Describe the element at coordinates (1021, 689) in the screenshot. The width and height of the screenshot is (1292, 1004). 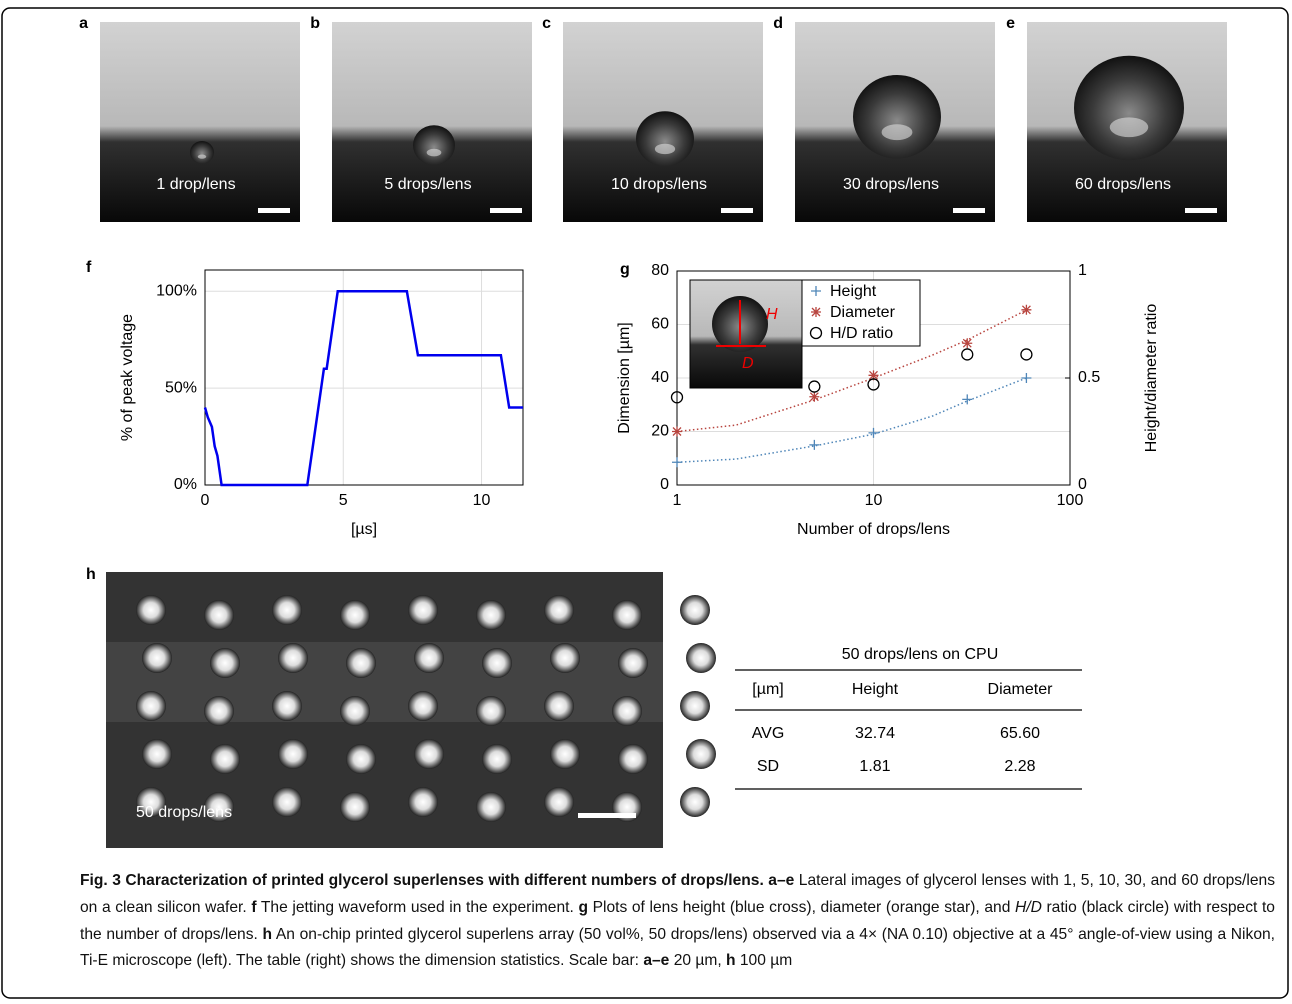
I see `table-header: Diameter` at that location.